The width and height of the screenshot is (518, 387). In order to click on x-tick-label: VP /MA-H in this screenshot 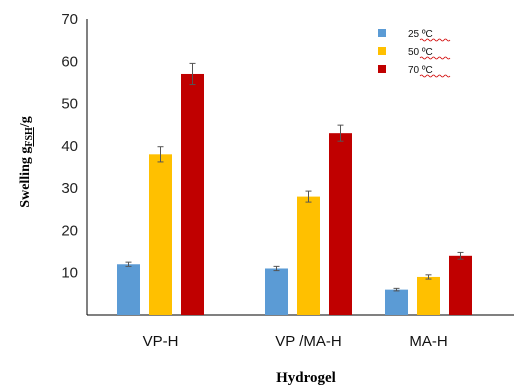, I will do `click(308, 341)`.